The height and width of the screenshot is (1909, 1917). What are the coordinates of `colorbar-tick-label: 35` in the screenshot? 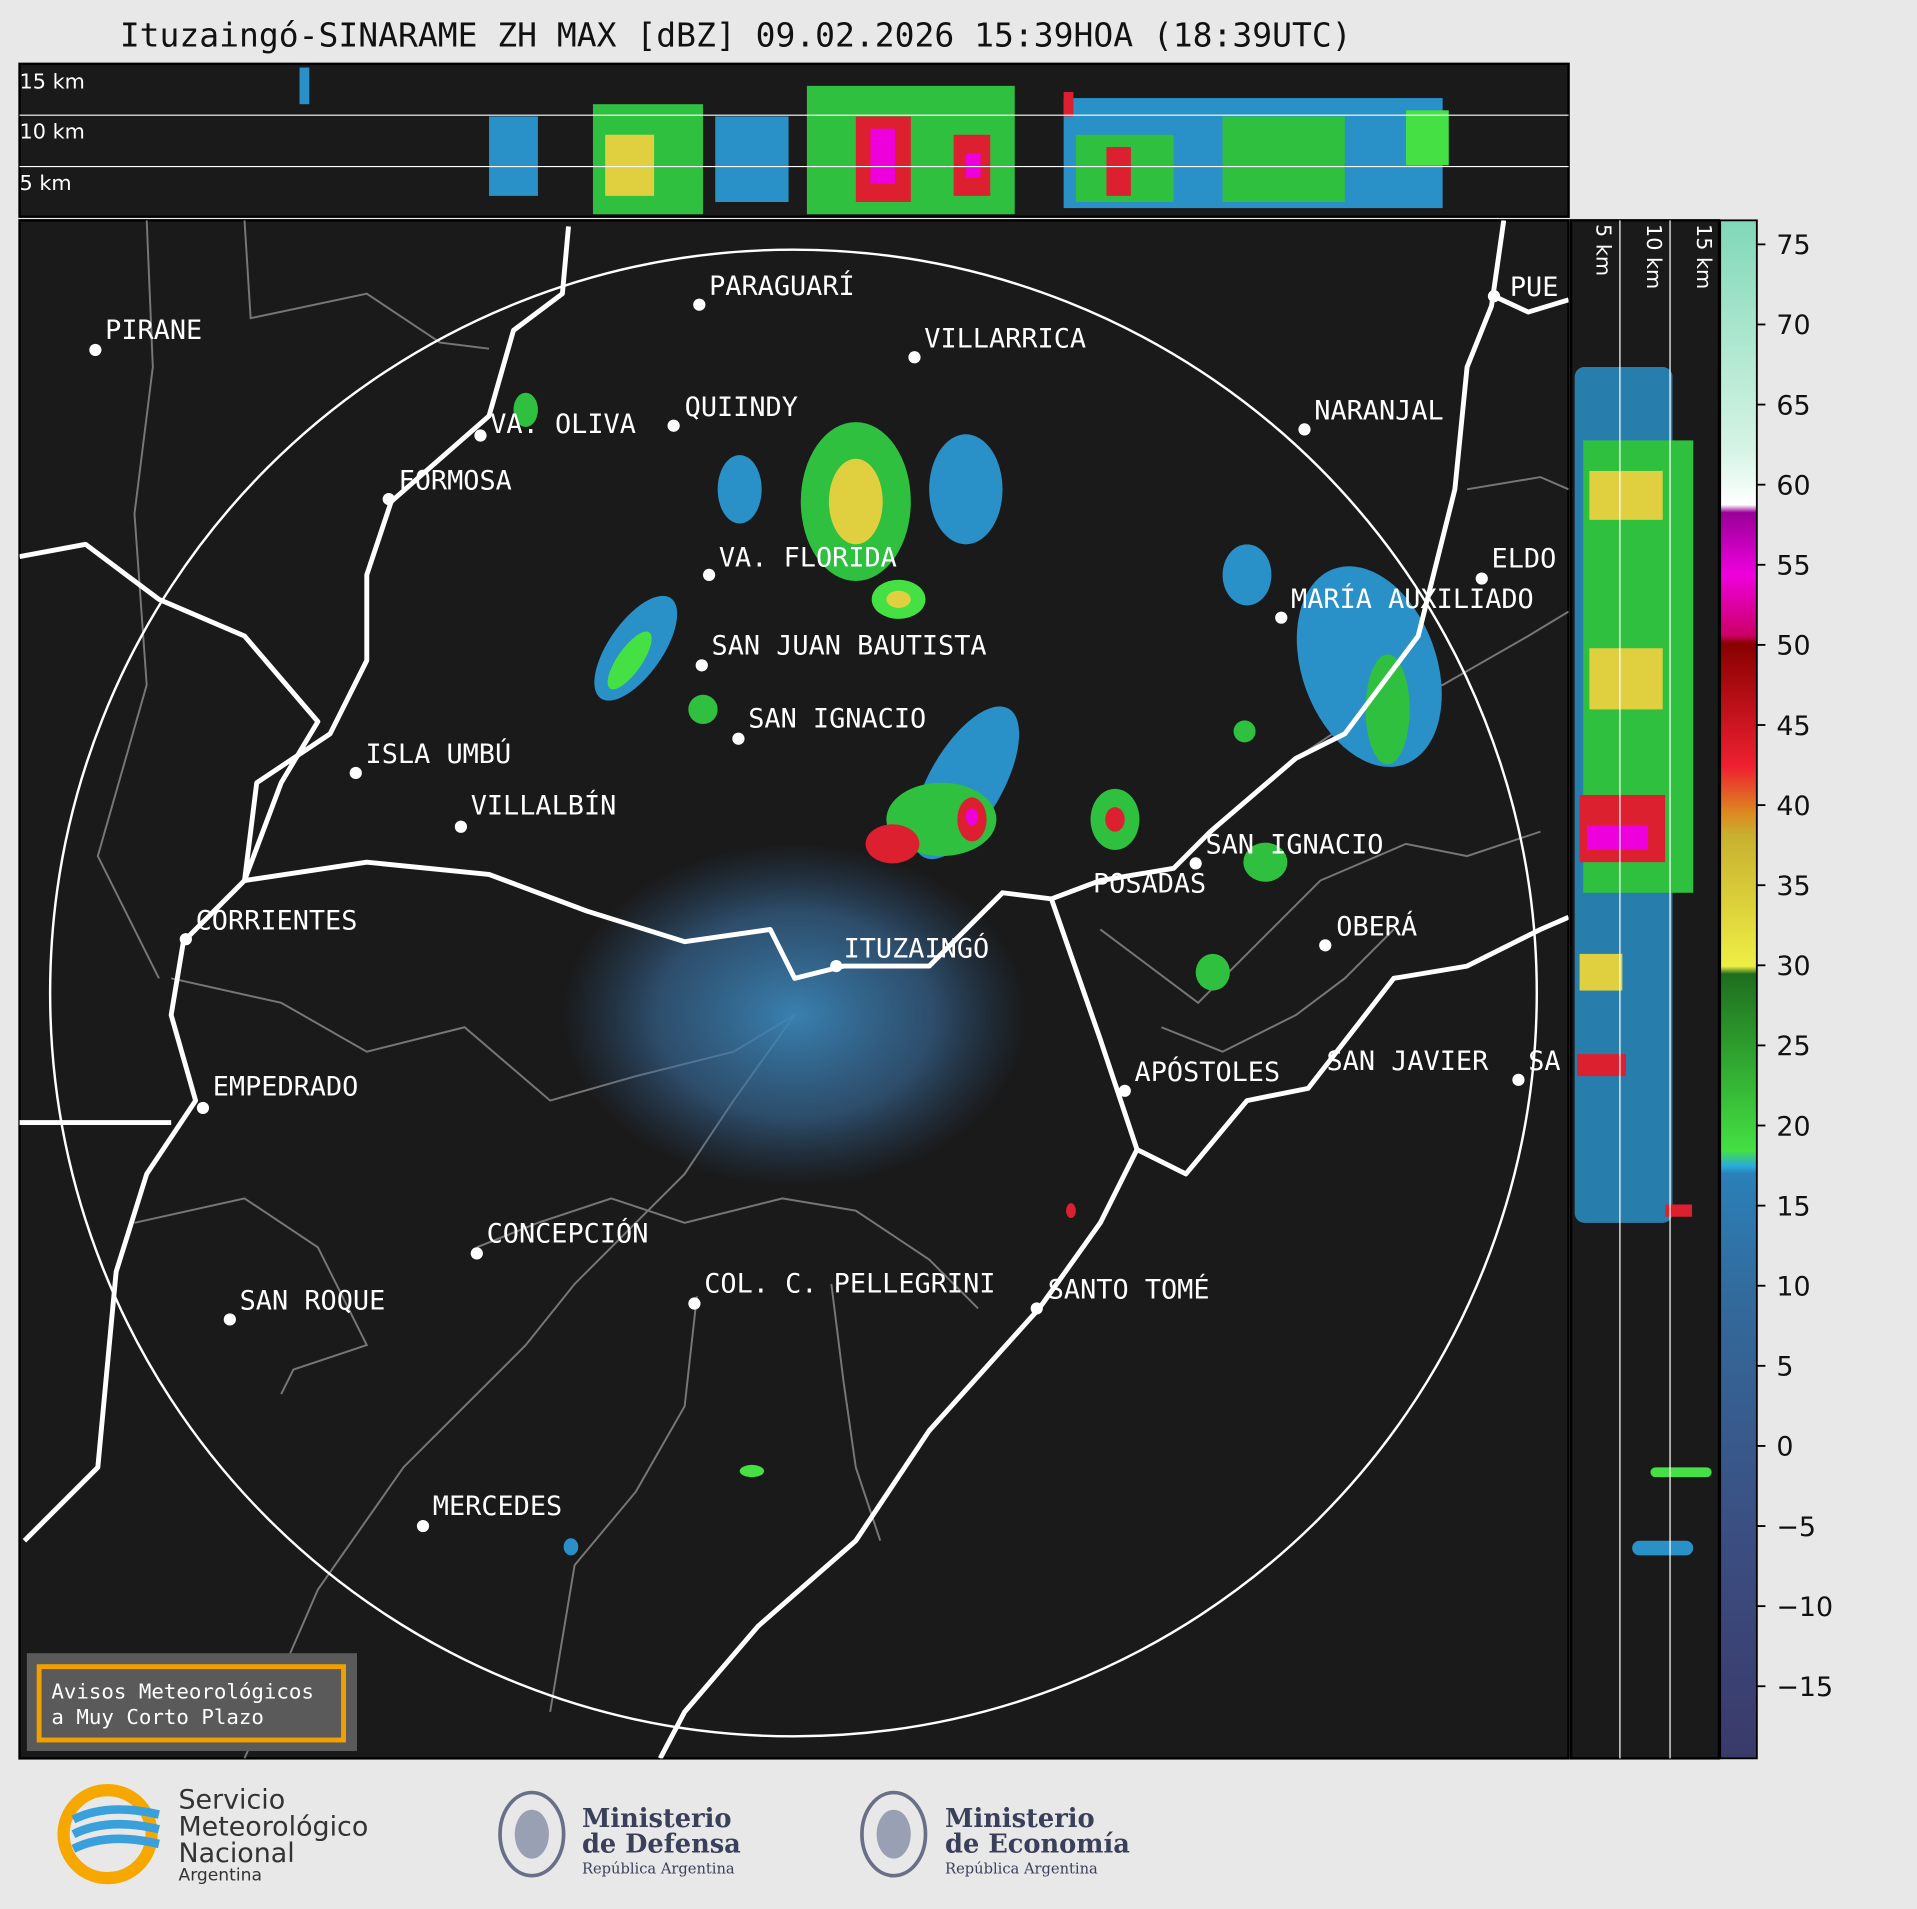 It's located at (1793, 886).